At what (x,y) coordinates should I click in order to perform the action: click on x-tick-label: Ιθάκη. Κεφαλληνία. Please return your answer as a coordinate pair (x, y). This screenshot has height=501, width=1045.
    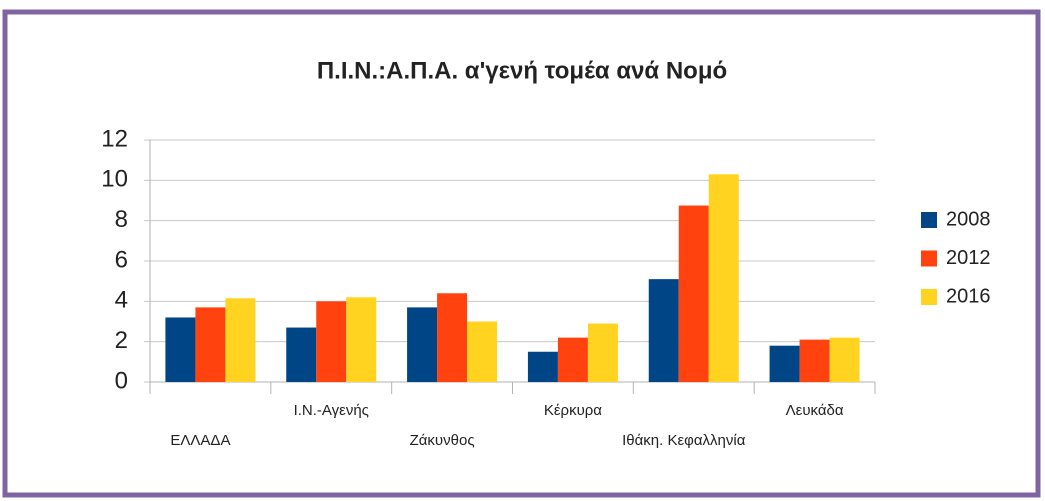
    Looking at the image, I should click on (684, 440).